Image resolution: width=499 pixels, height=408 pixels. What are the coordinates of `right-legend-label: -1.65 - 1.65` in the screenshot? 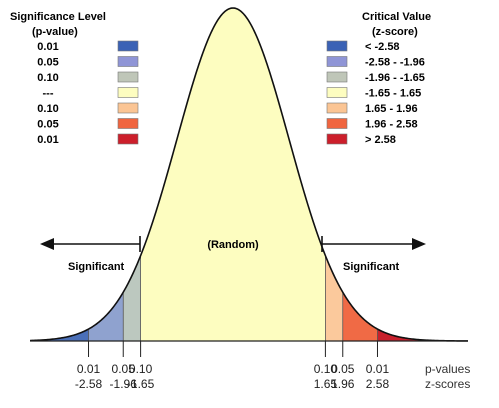 It's located at (393, 94).